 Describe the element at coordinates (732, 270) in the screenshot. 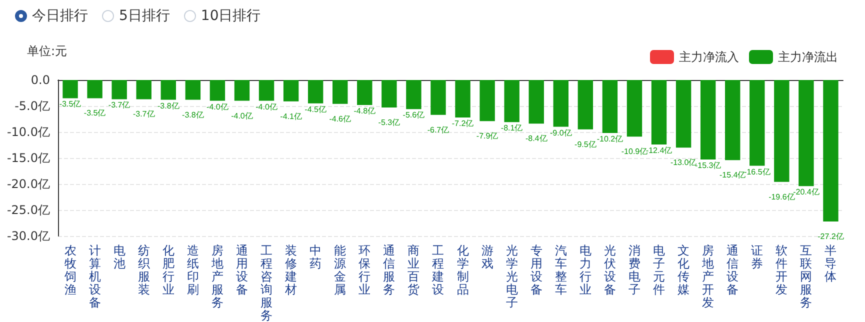

I see `x-tick-label: 通信设备` at that location.